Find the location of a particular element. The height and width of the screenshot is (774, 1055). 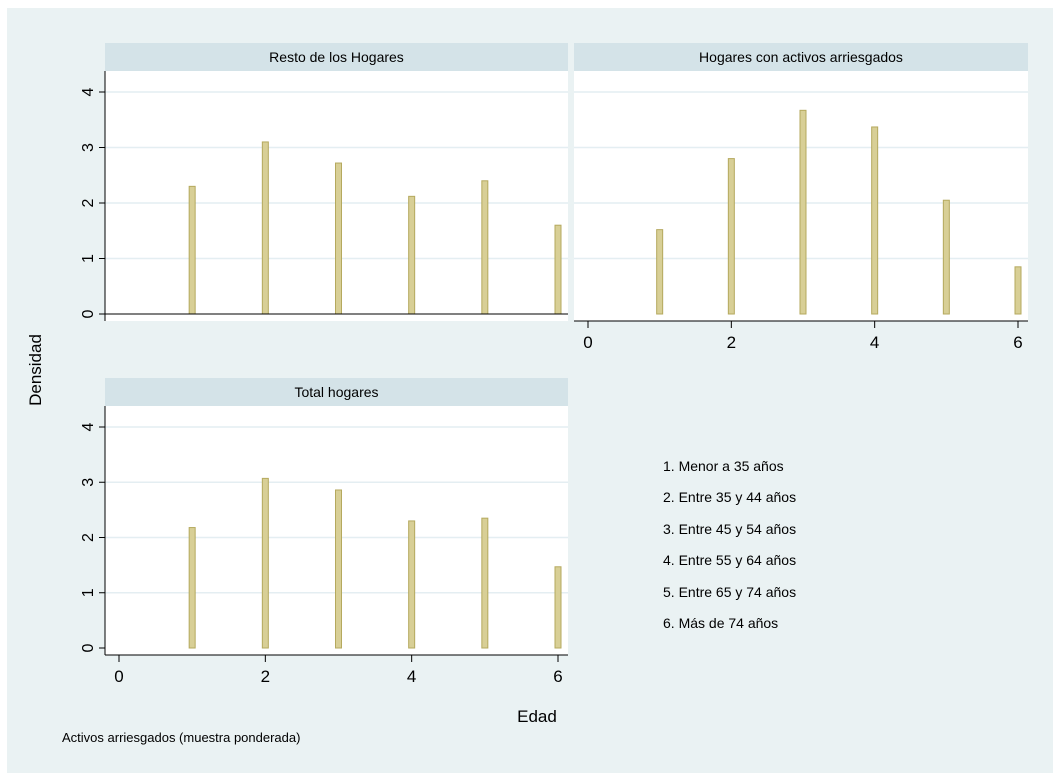

legend-item: 4. Entre 55 y 64 años is located at coordinates (729, 560).